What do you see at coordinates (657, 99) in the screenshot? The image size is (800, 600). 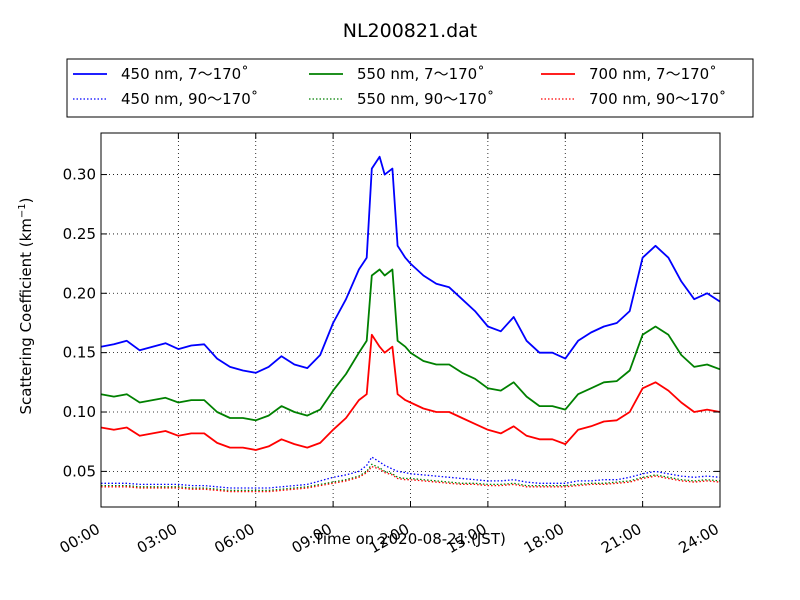 I see `legend-label: 700 nm, 90～170˚` at bounding box center [657, 99].